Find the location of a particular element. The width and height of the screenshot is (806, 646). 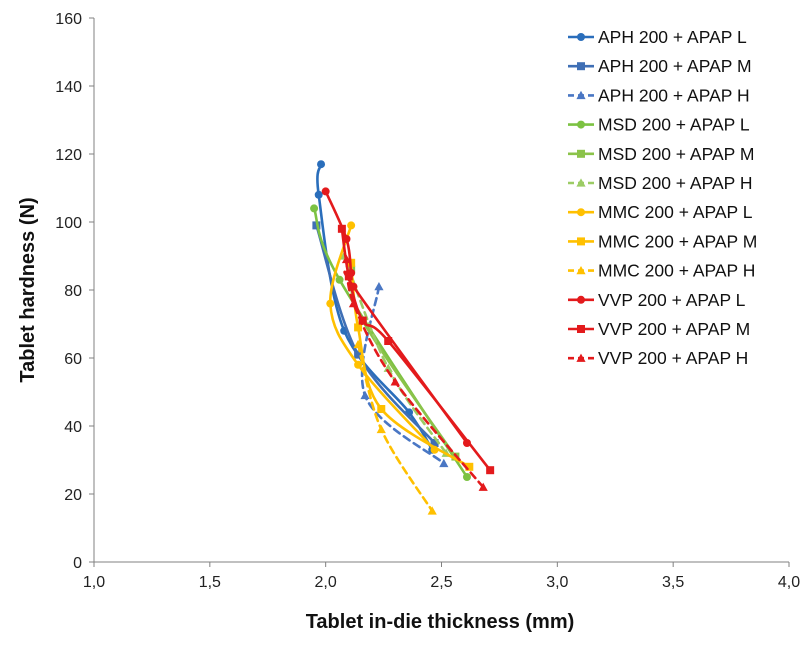

y-tick-label: 80 is located at coordinates (73, 291).